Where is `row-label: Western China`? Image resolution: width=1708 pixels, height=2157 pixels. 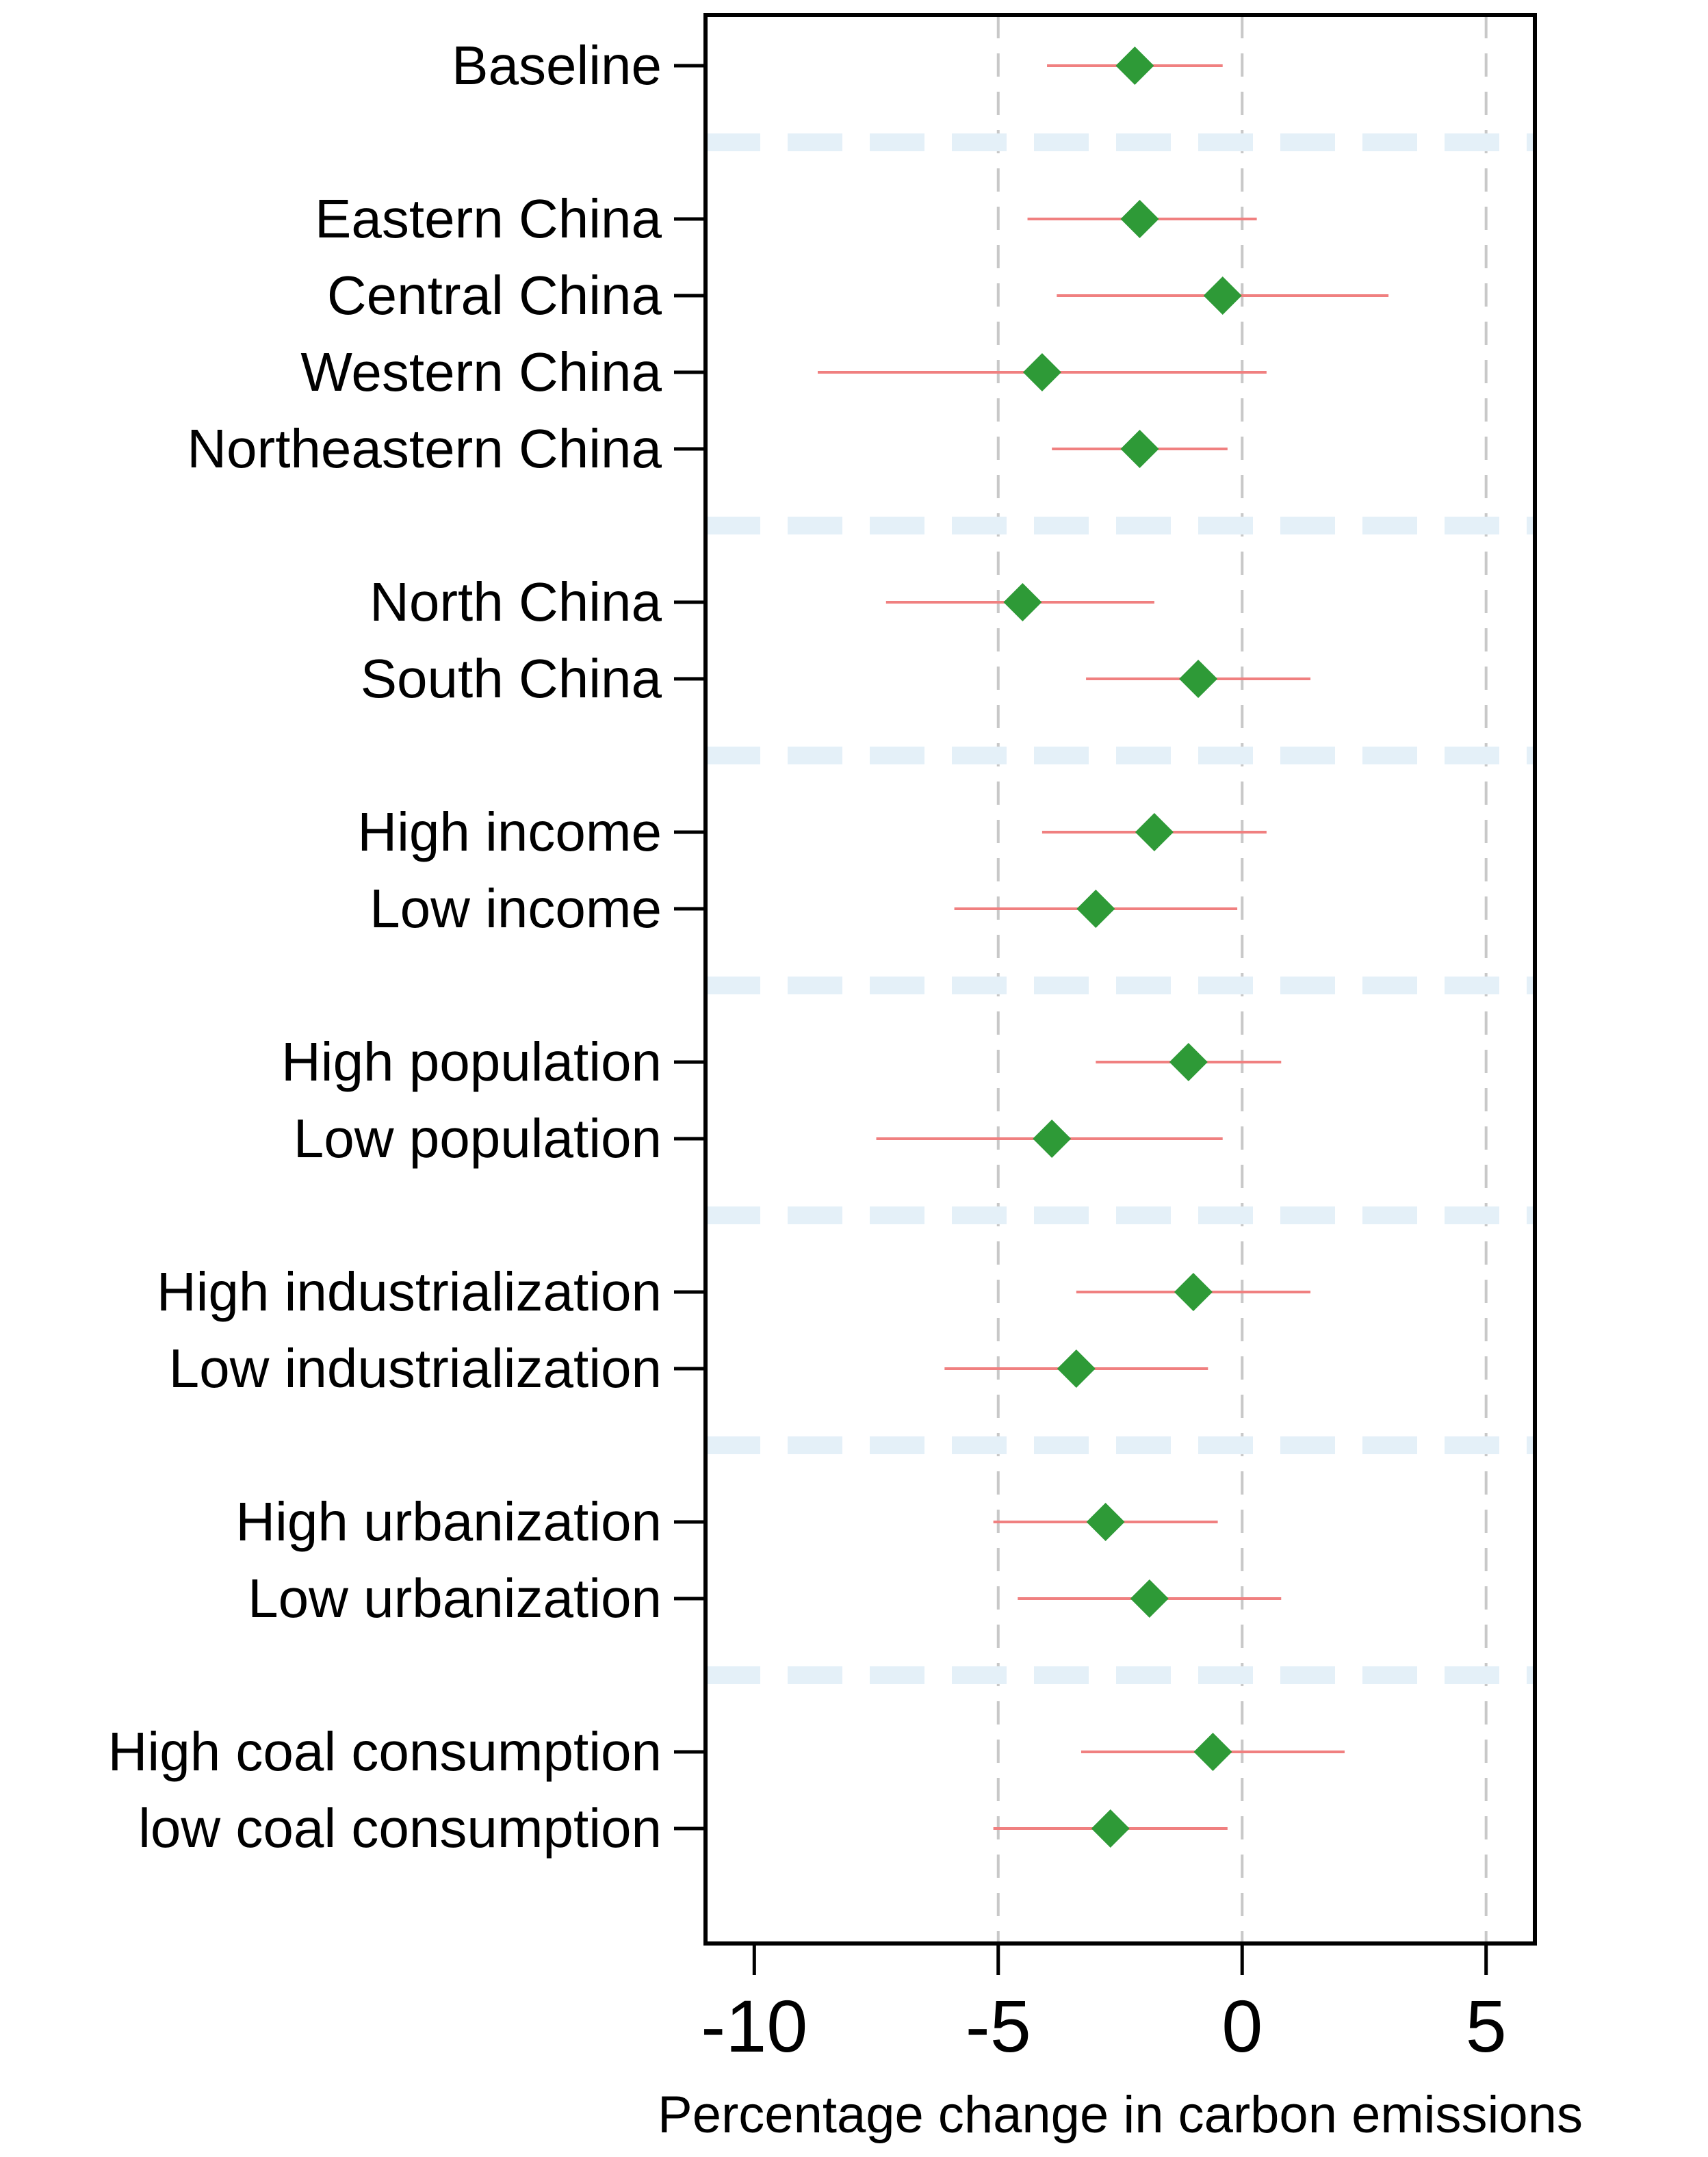 row-label: Western China is located at coordinates (481, 372).